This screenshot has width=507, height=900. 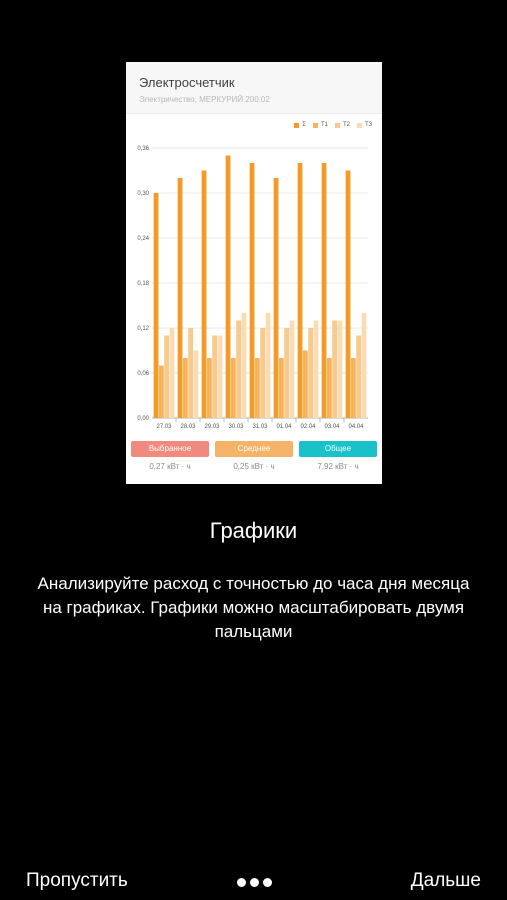 What do you see at coordinates (253, 530) in the screenshot?
I see `screen-title: Графики` at bounding box center [253, 530].